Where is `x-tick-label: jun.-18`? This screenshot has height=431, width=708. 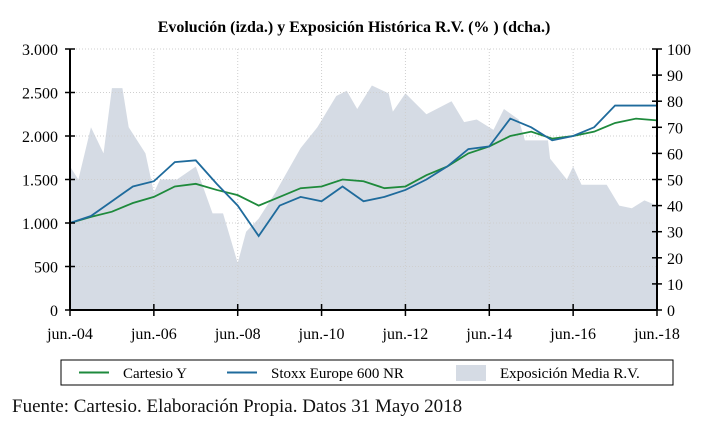 x-tick-label: jun.-18 is located at coordinates (656, 334).